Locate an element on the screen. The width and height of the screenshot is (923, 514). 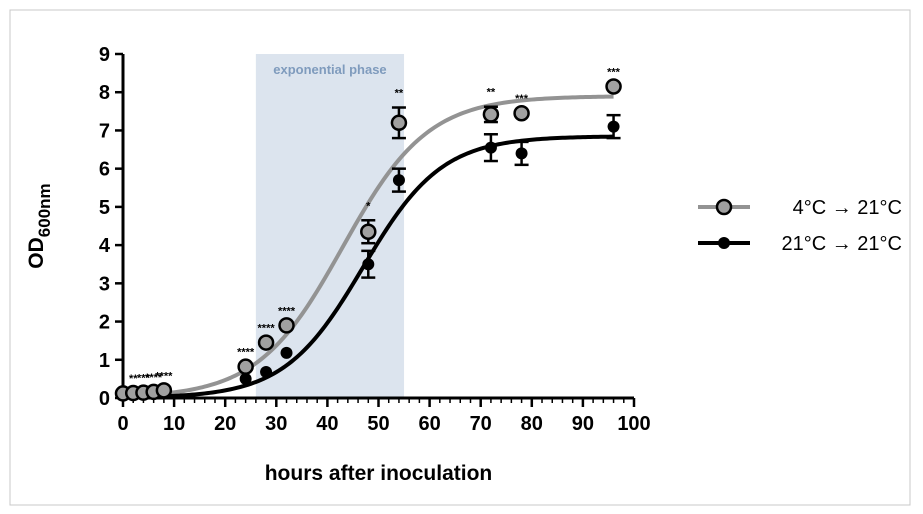
x-tick-label: 90 is located at coordinates (583, 424).